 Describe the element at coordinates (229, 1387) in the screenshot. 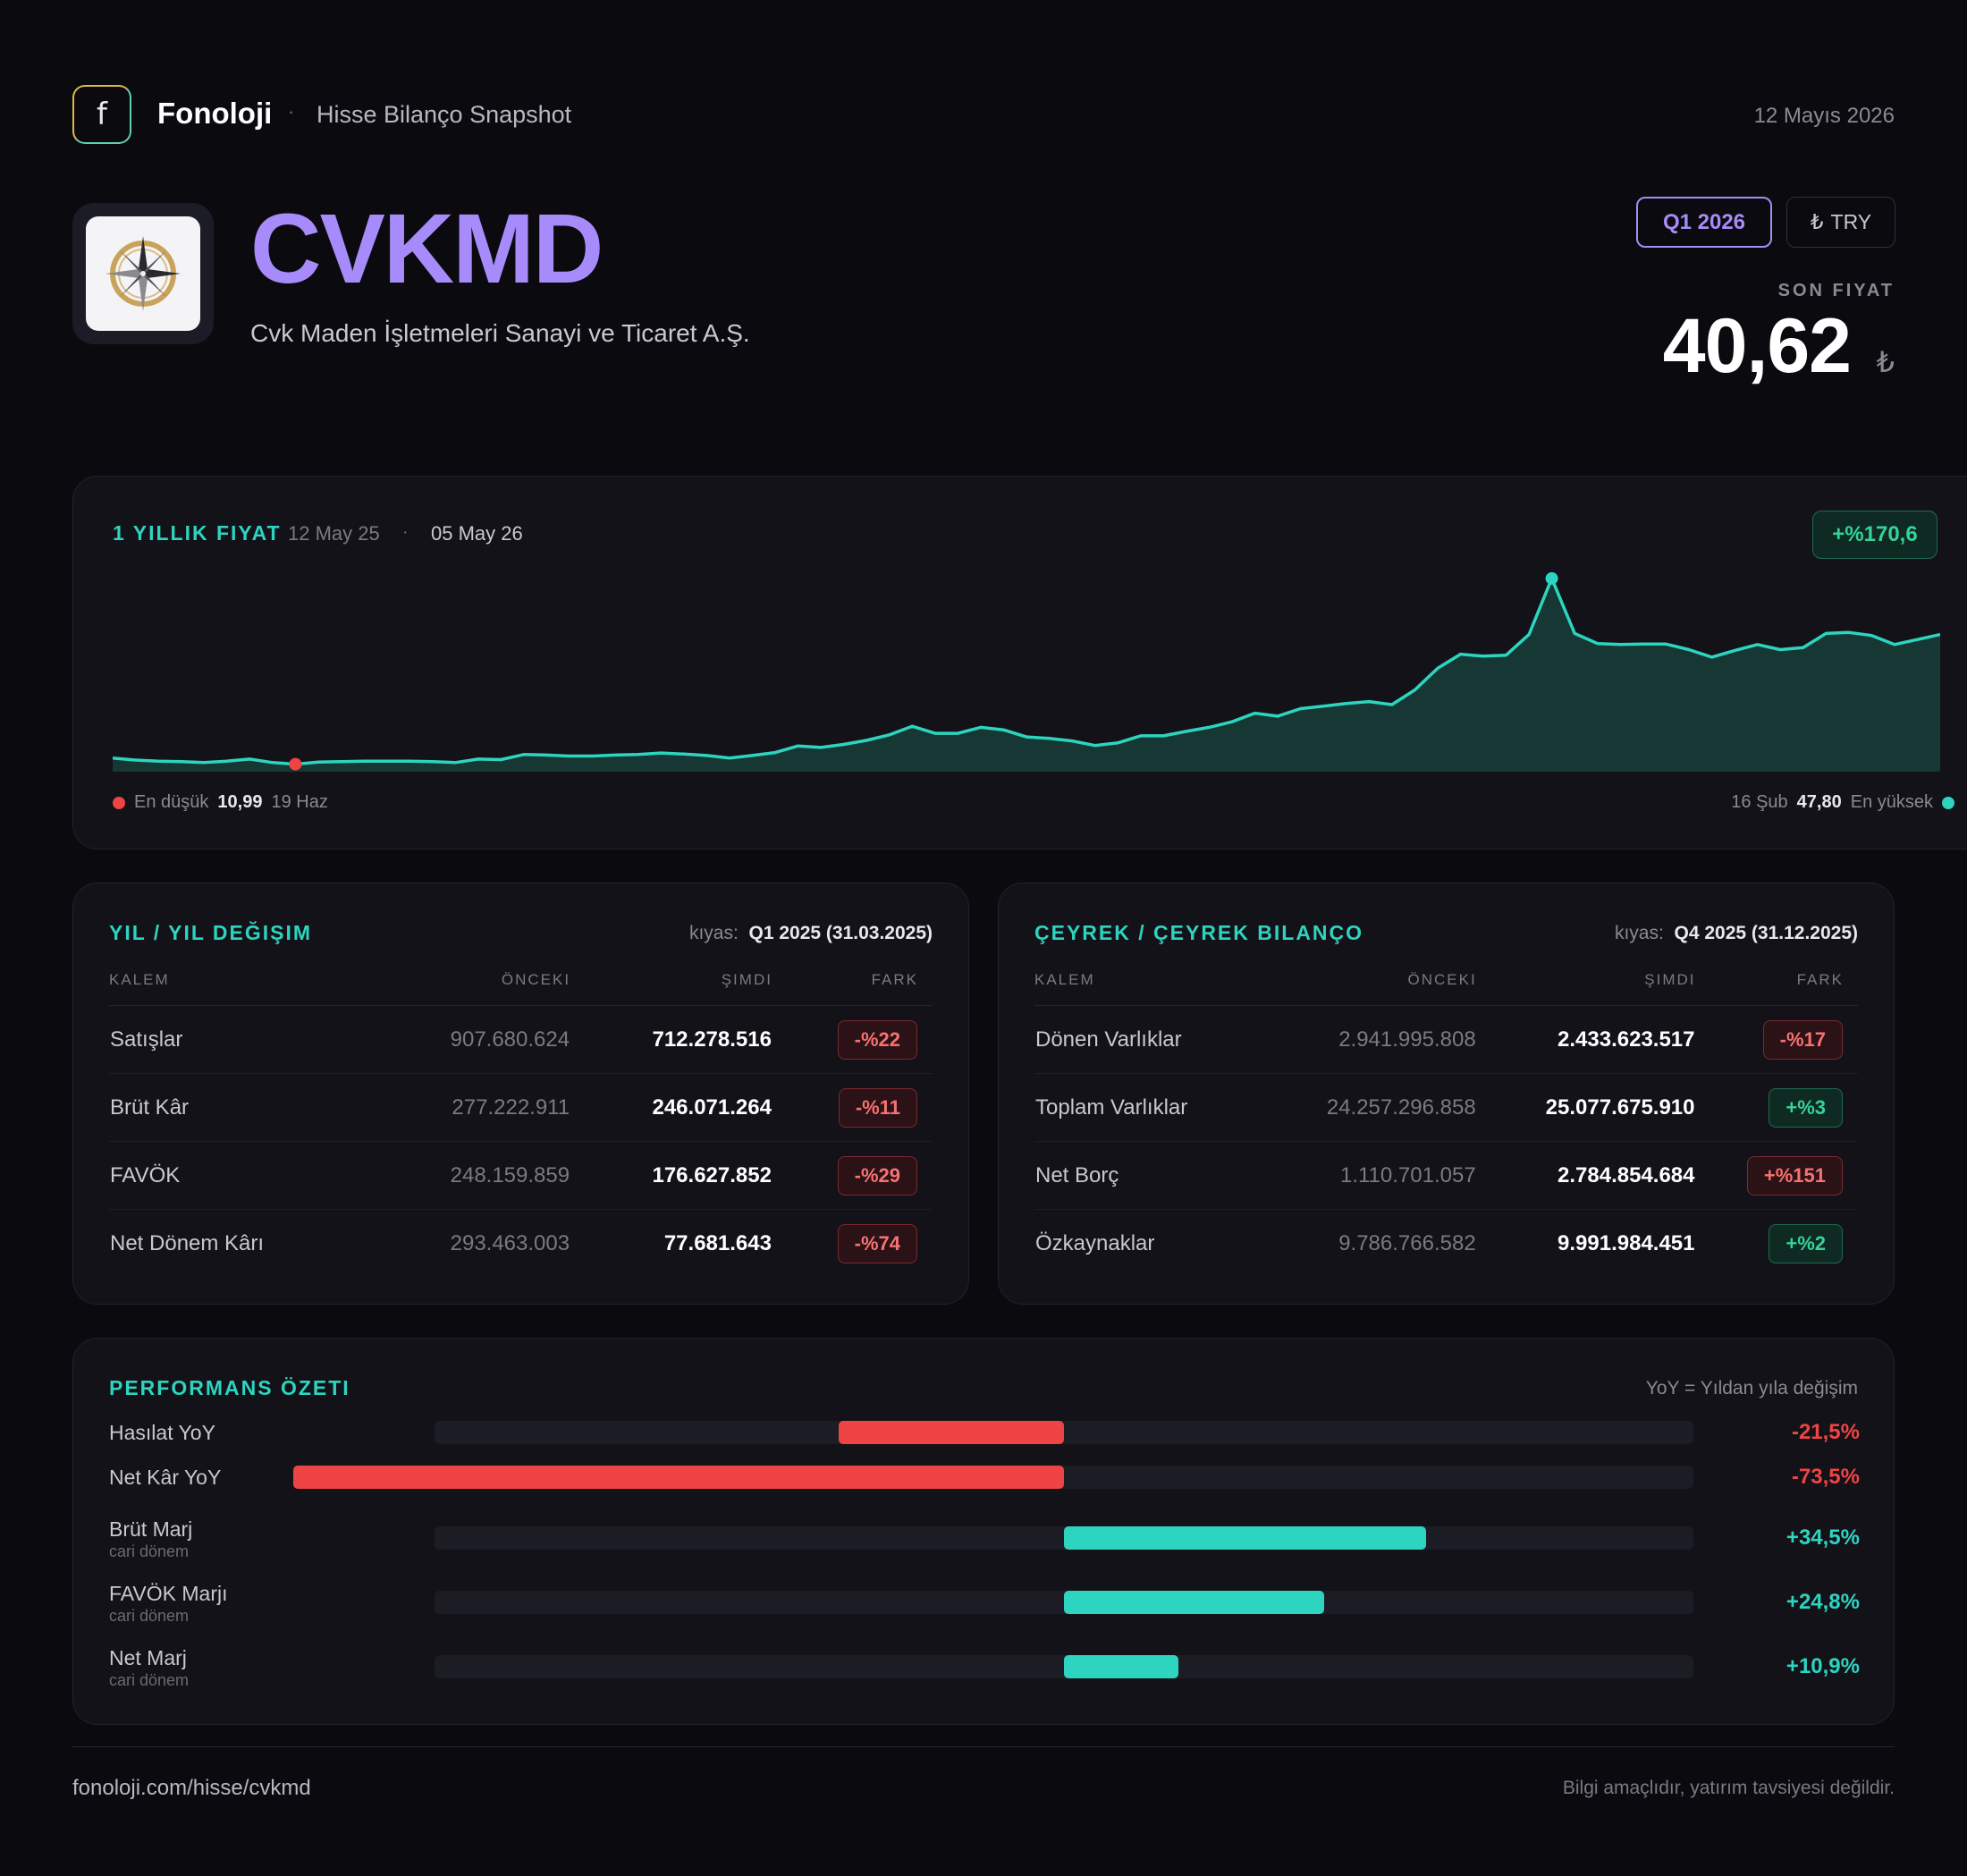

I see `performance-title: PERFORMANS ÖZETI` at that location.